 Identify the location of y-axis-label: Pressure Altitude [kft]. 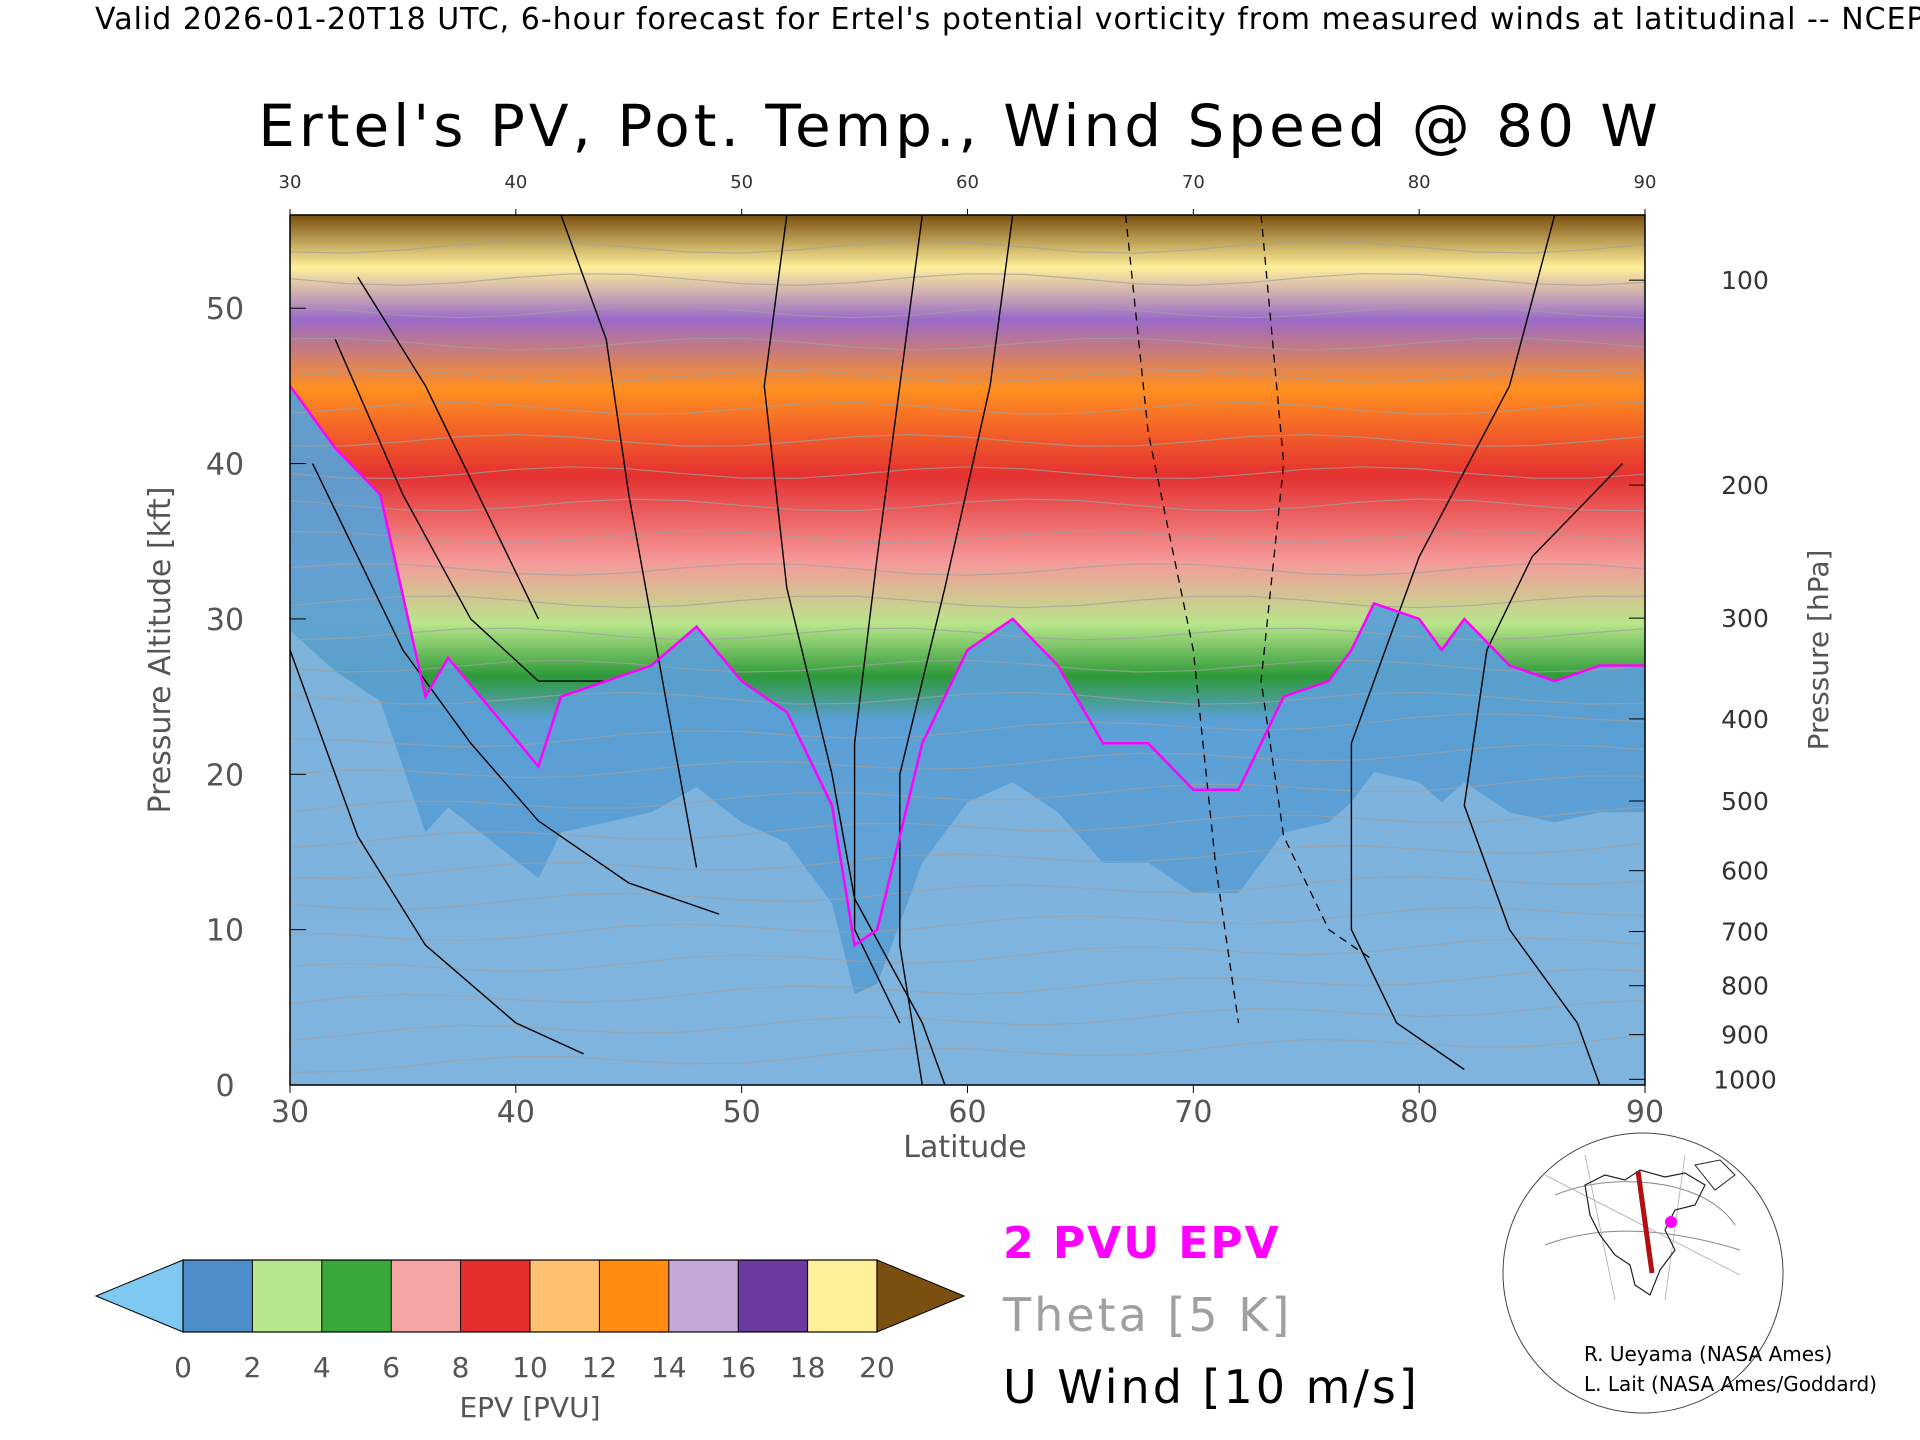
(160, 650).